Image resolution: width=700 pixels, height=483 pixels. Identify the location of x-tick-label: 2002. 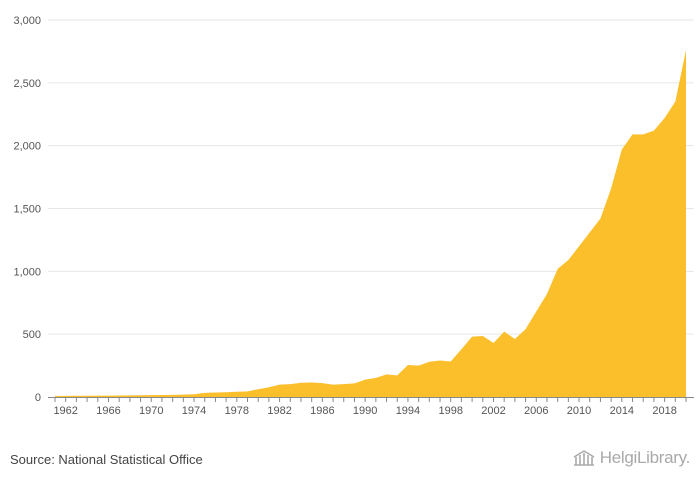
(493, 411).